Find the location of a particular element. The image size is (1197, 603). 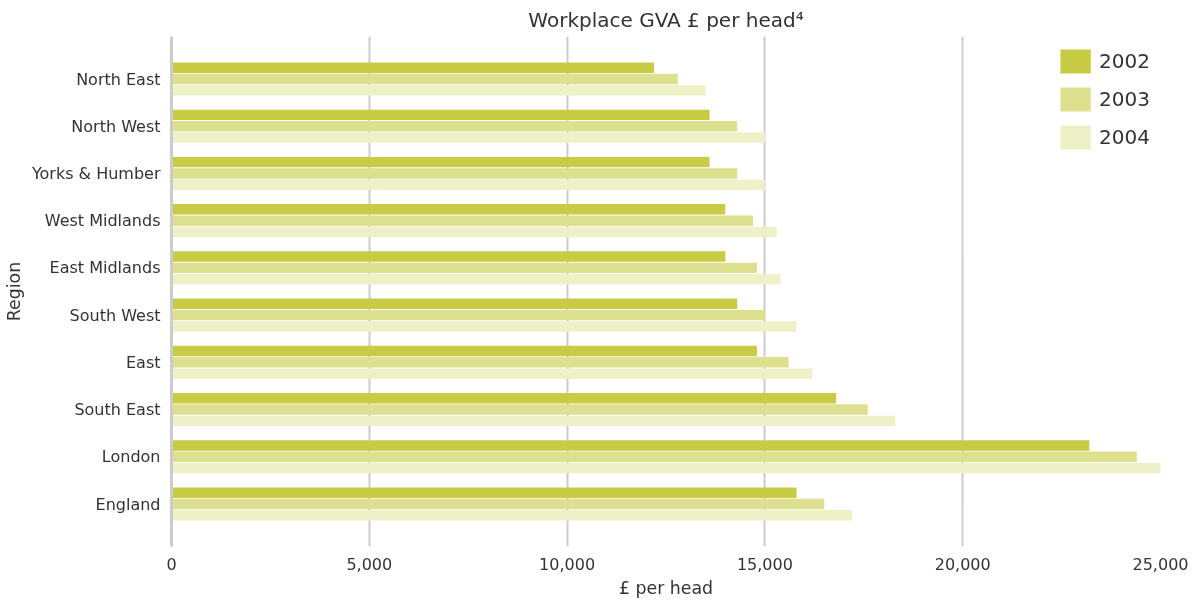

y-tick-label: West Midlands is located at coordinates (102, 221).